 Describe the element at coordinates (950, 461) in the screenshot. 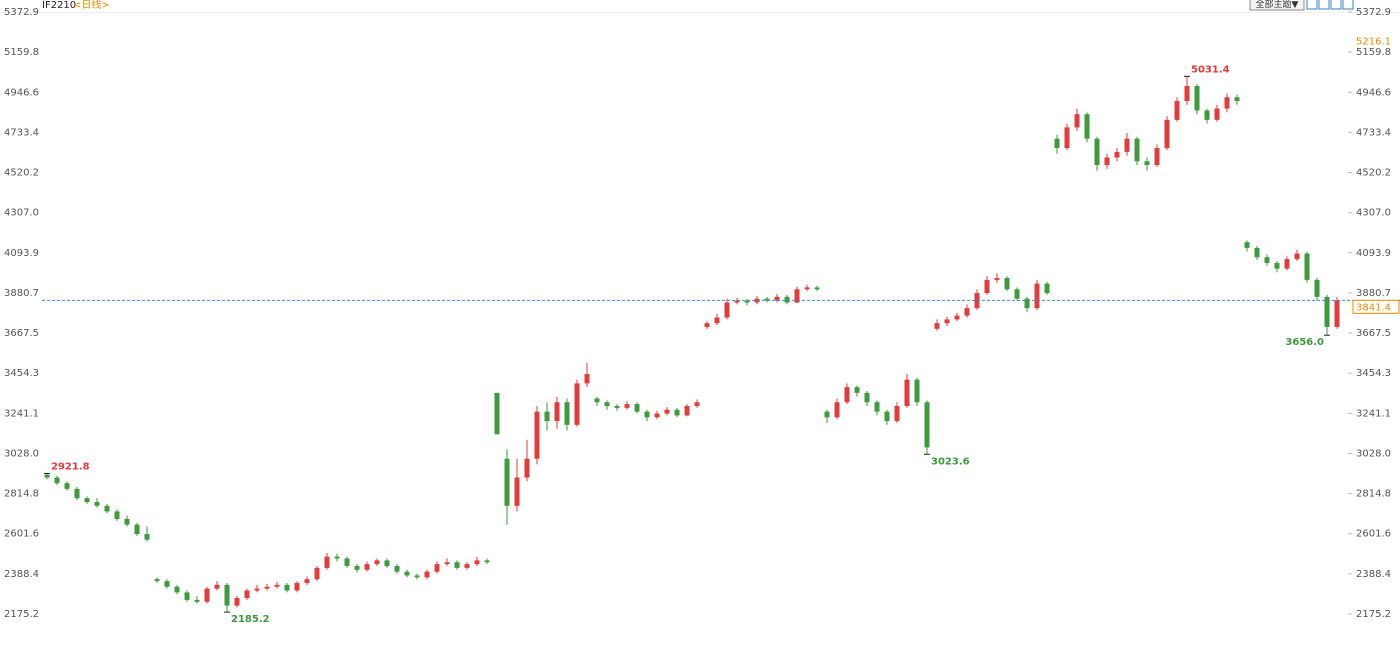

I see `extreme-label: 3023.6` at that location.